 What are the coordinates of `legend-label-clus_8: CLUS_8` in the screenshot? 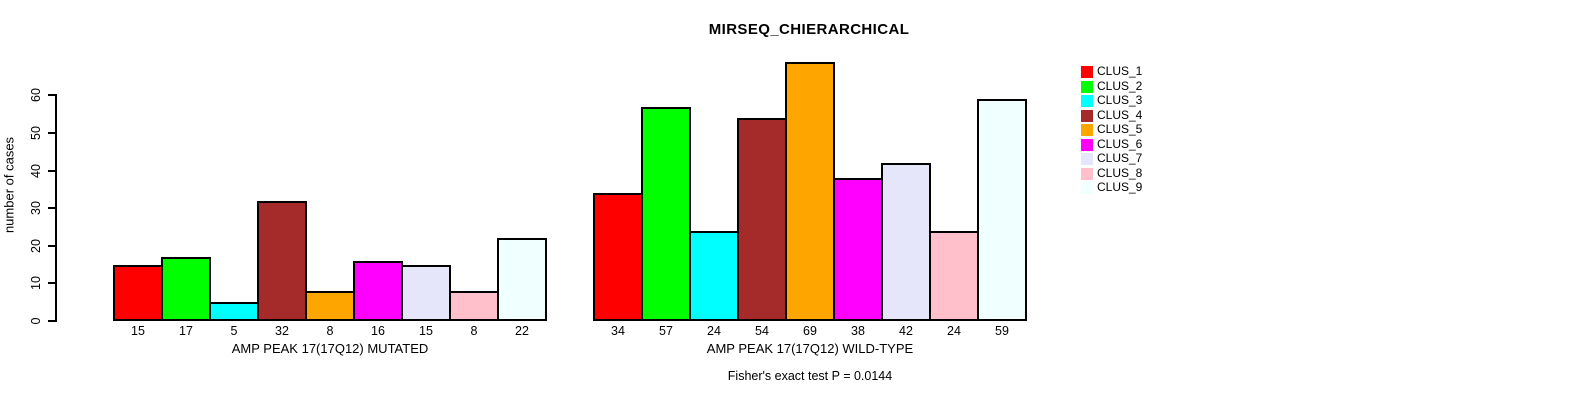 It's located at (1120, 172).